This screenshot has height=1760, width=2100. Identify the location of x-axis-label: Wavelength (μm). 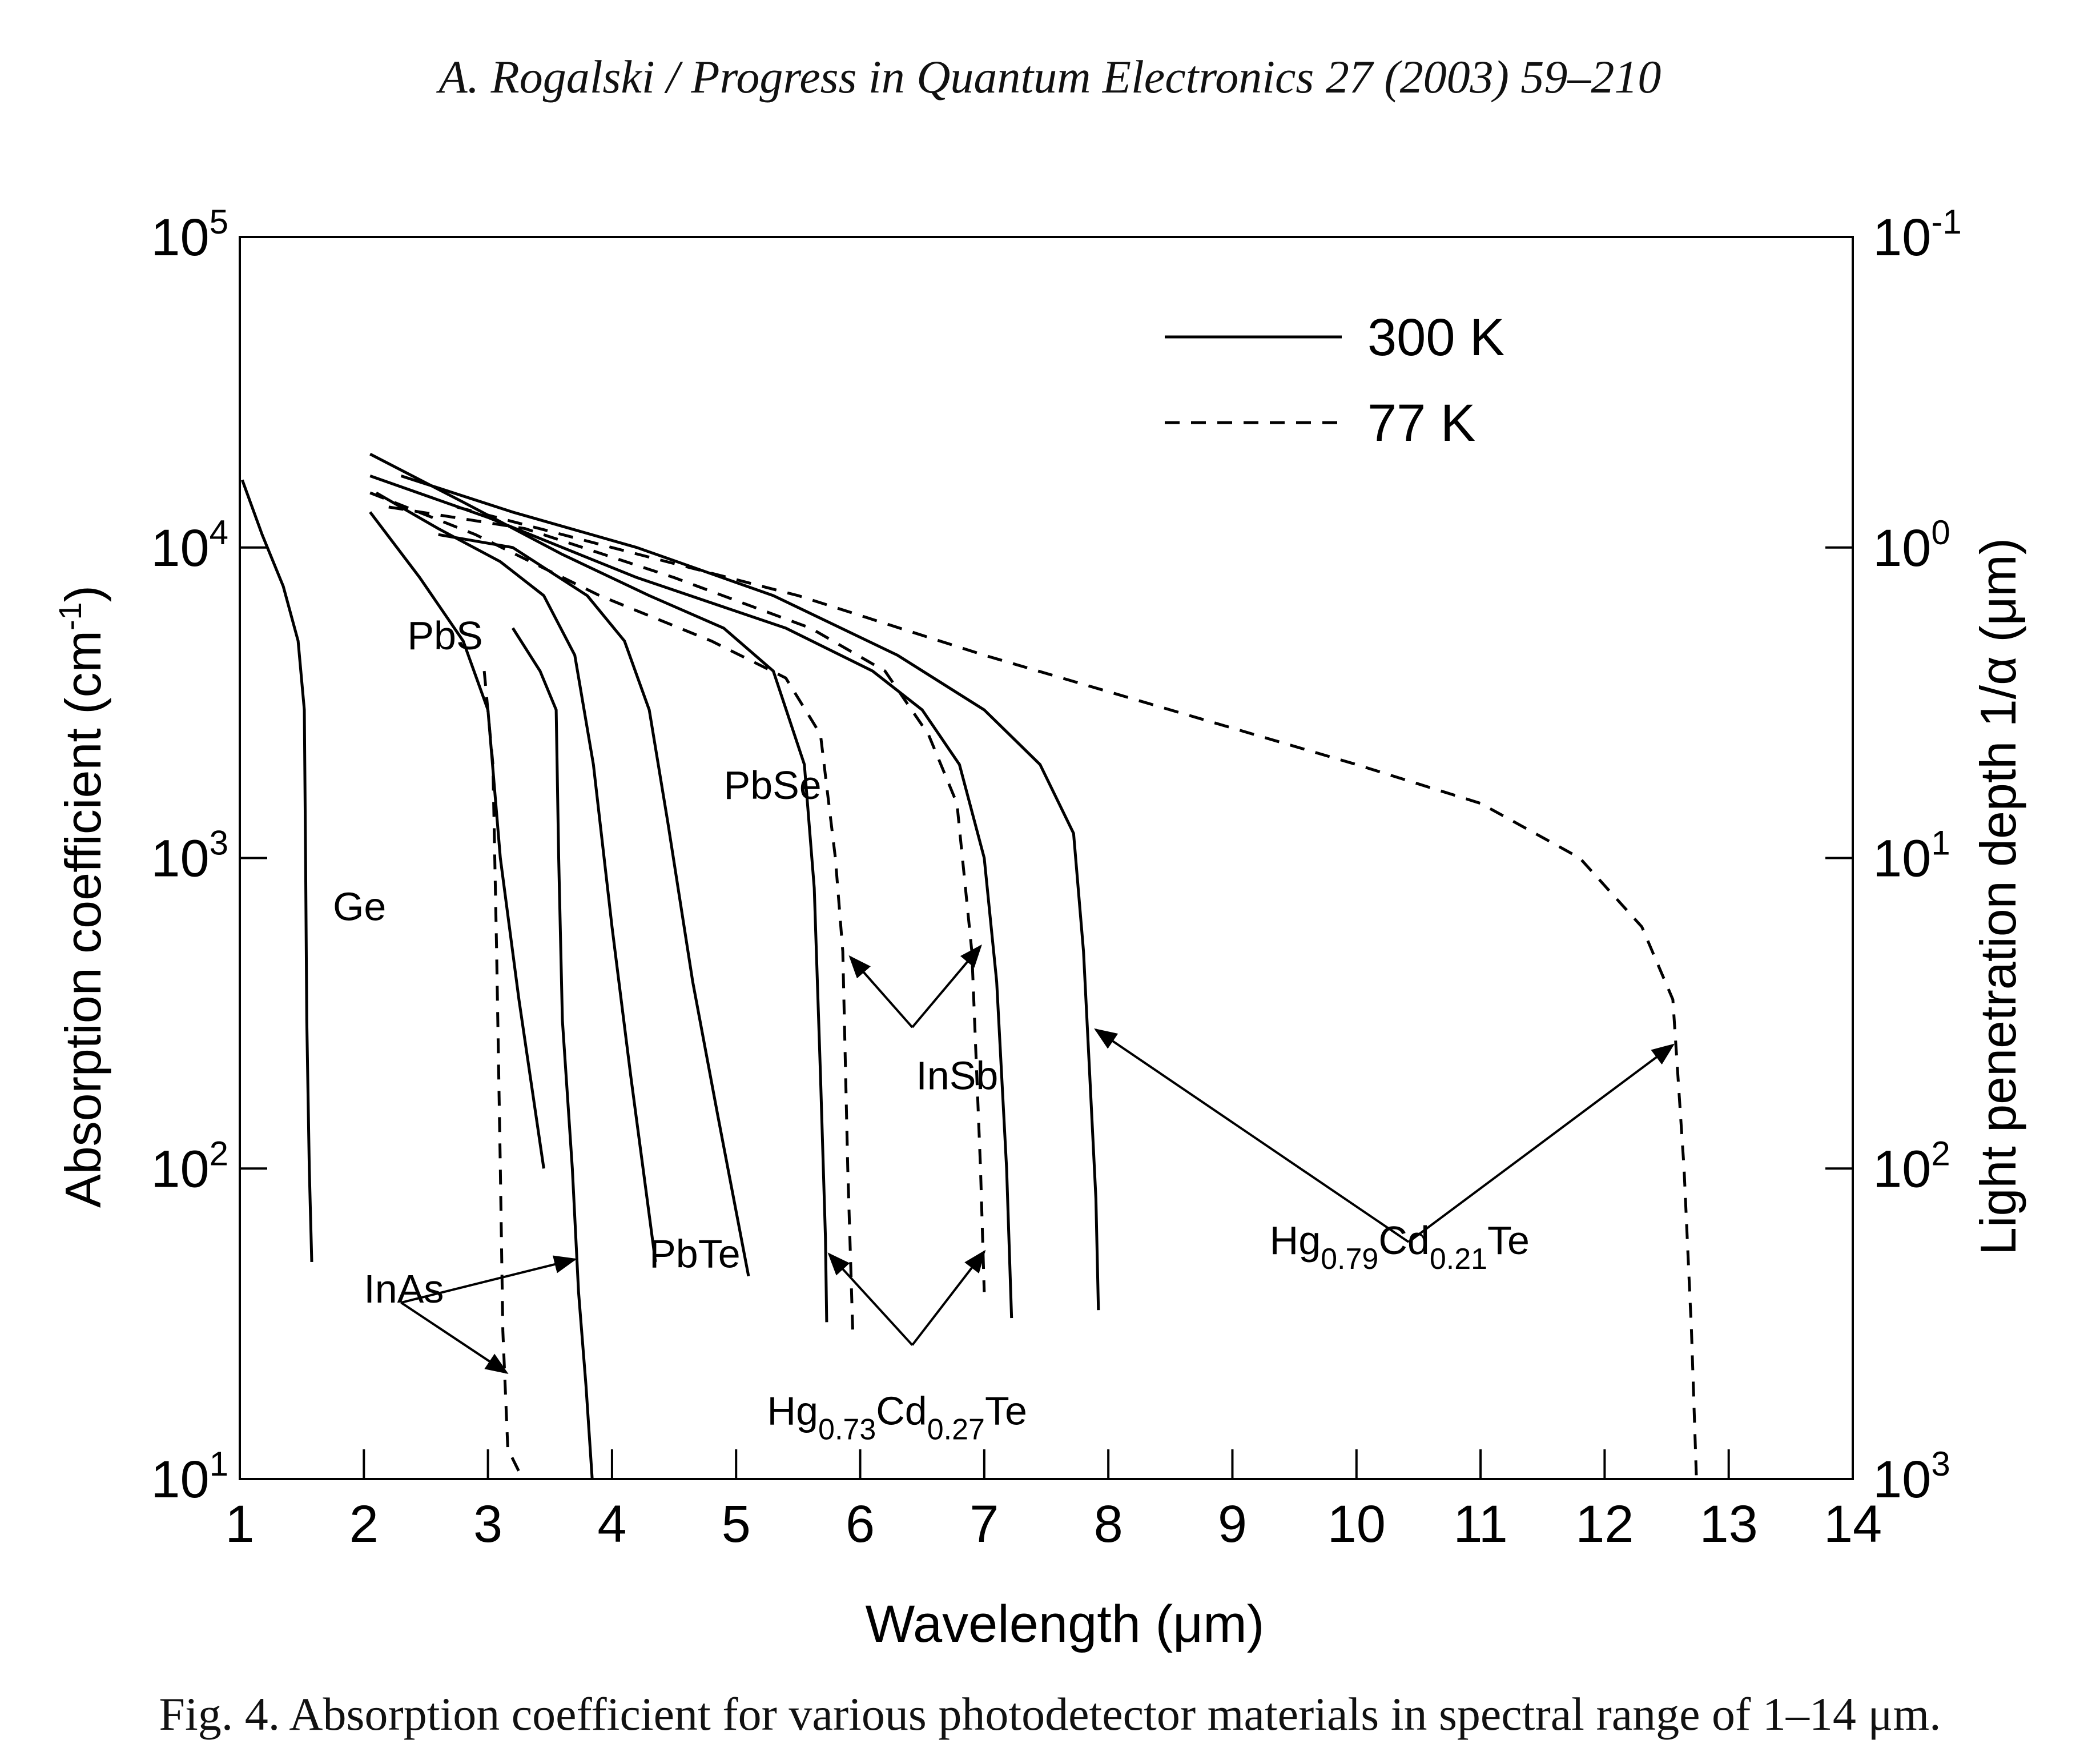
(1065, 1624).